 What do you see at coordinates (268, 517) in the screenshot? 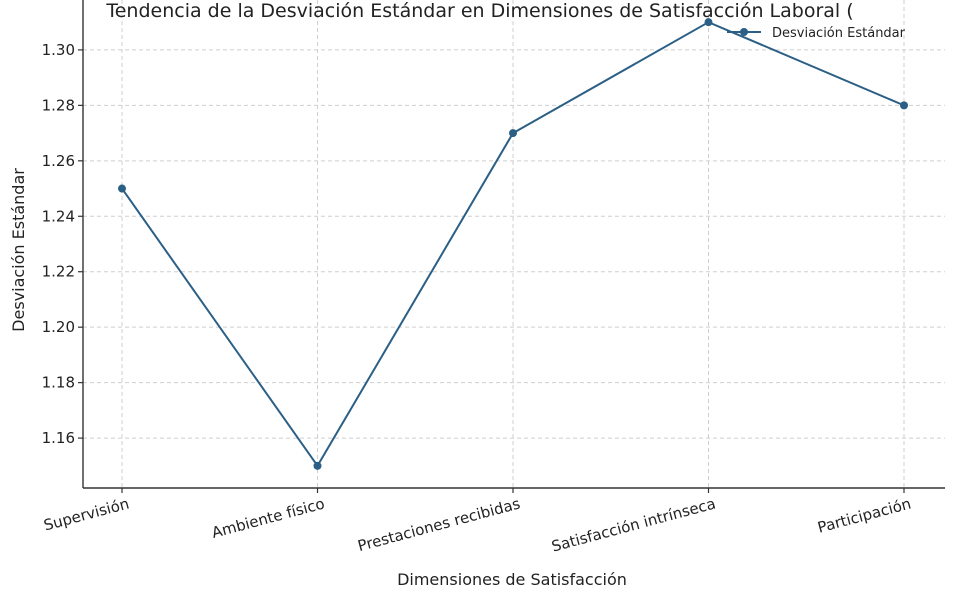
I see `x-tick-label: Ambiente físico` at bounding box center [268, 517].